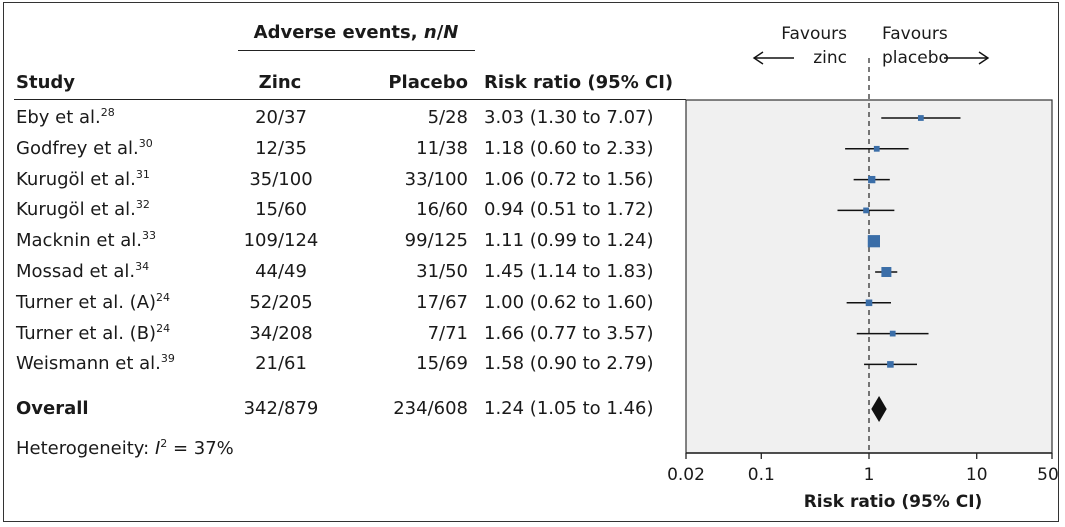 This screenshot has height=527, width=1065. What do you see at coordinates (142, 174) in the screenshot?
I see `study-ref: 31` at bounding box center [142, 174].